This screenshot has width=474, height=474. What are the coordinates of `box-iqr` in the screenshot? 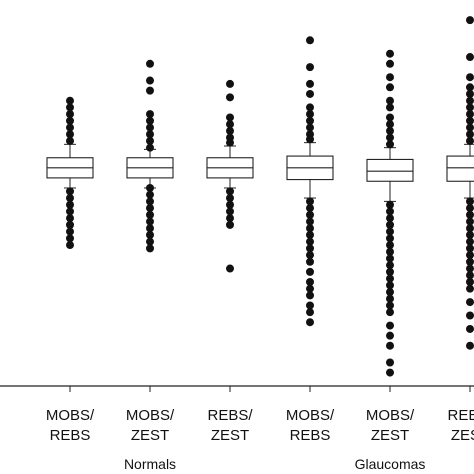 It's located at (460, 168).